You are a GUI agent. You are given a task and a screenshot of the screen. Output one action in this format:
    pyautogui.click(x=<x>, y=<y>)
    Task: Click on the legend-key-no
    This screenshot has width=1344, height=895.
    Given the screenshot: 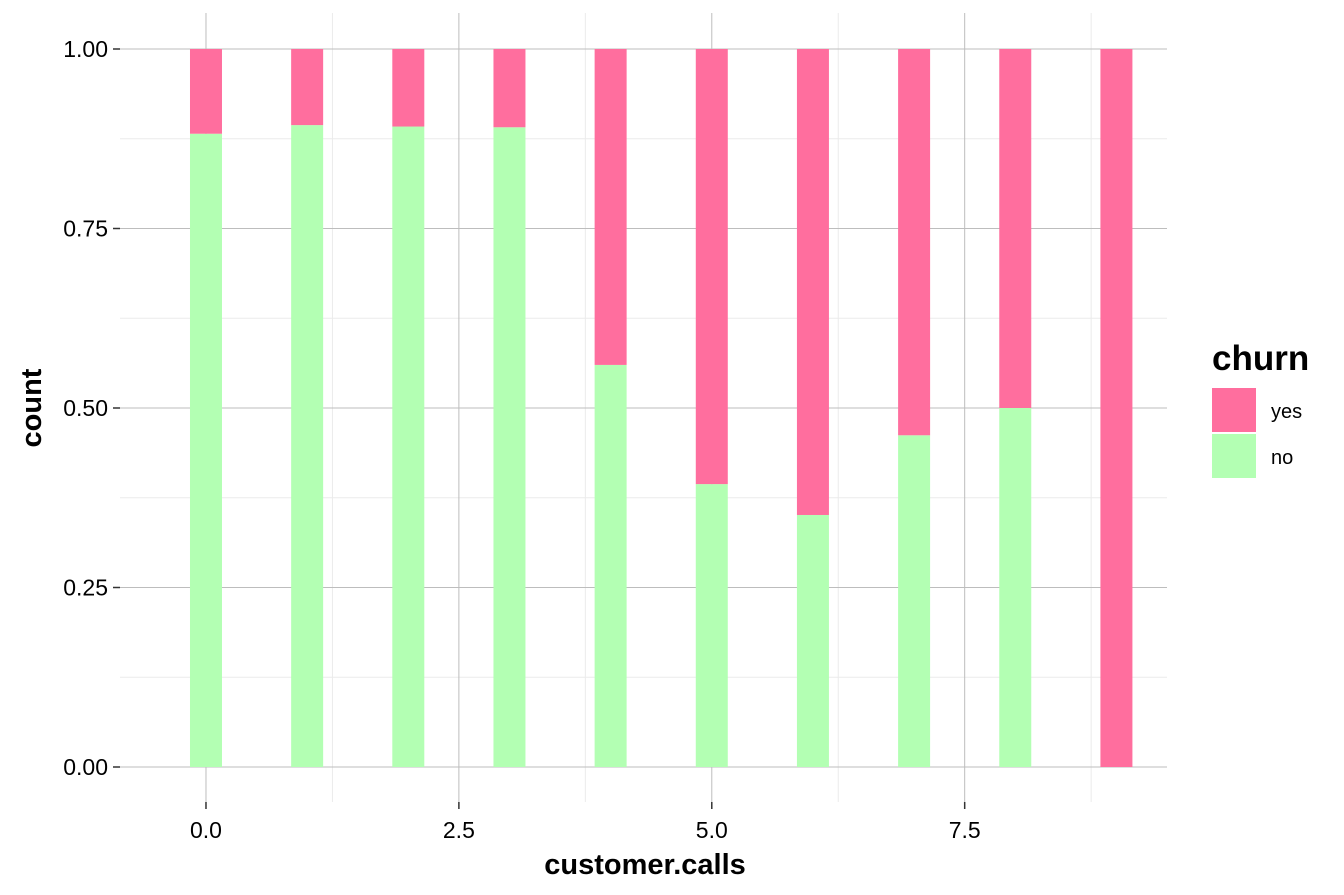 What is the action you would take?
    pyautogui.click(x=1234, y=456)
    